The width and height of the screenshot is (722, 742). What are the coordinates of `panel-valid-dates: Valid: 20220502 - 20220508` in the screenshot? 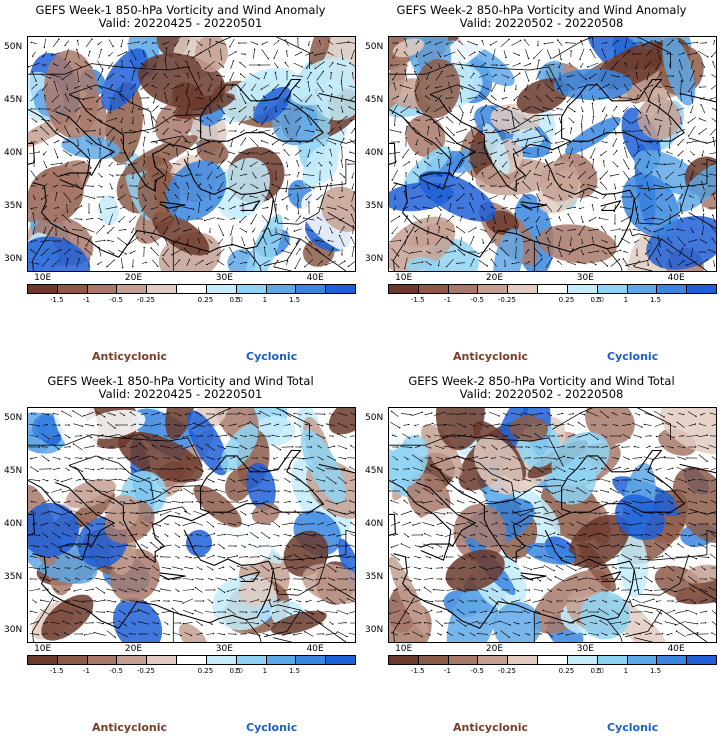 It's located at (541, 394).